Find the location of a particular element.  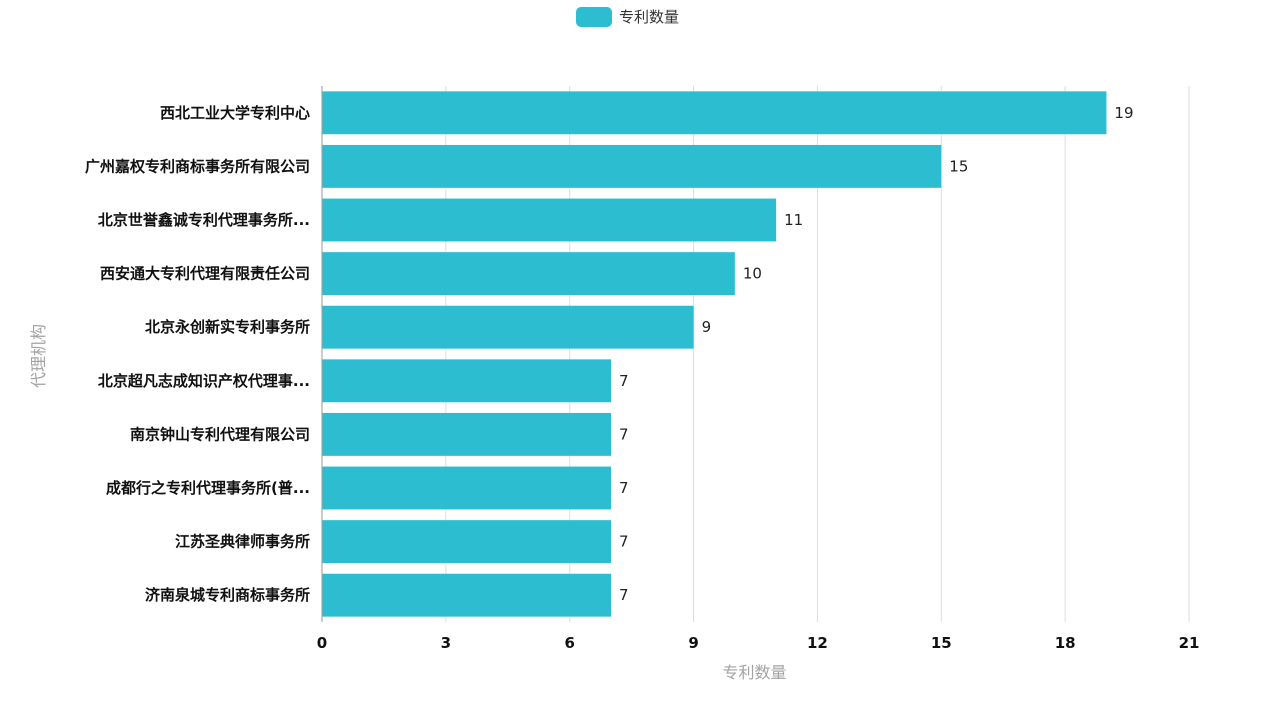

category-label: 南京钟山专利代理有限公司 is located at coordinates (220, 434).